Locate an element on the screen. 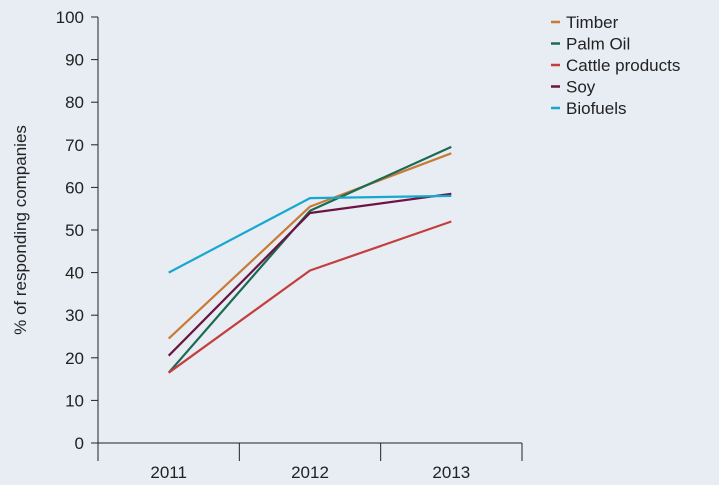 This screenshot has width=719, height=485. legend-label: Timber is located at coordinates (592, 22).